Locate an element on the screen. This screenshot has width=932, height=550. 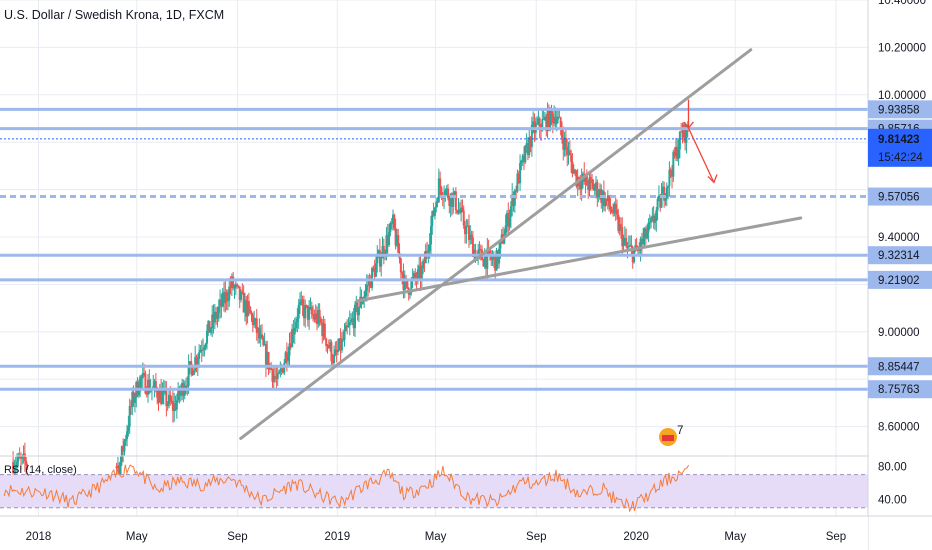
price-tick-label: 9.00000 is located at coordinates (899, 333).